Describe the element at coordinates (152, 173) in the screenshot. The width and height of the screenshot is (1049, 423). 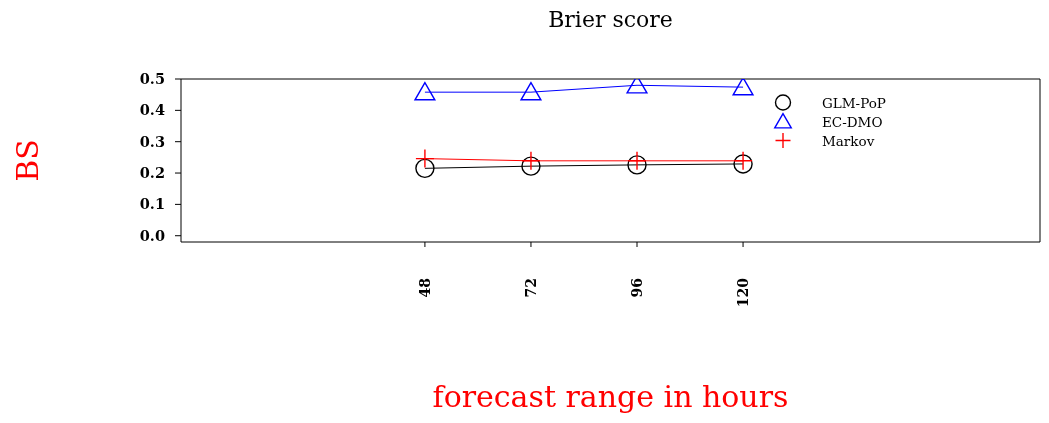
I see `y-tick-label: 0.2` at that location.